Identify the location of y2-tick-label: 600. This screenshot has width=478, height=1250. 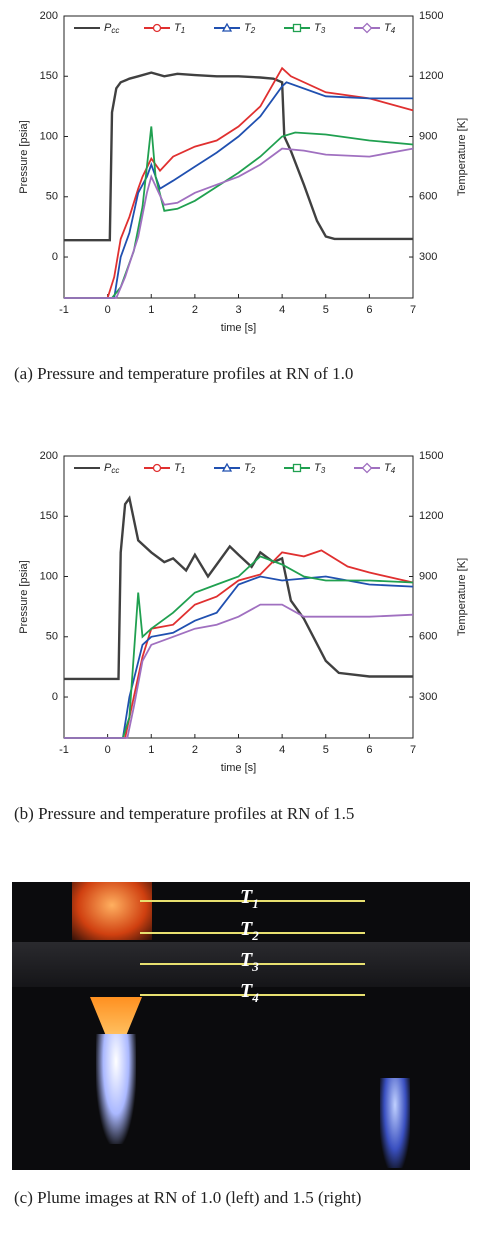
(428, 637).